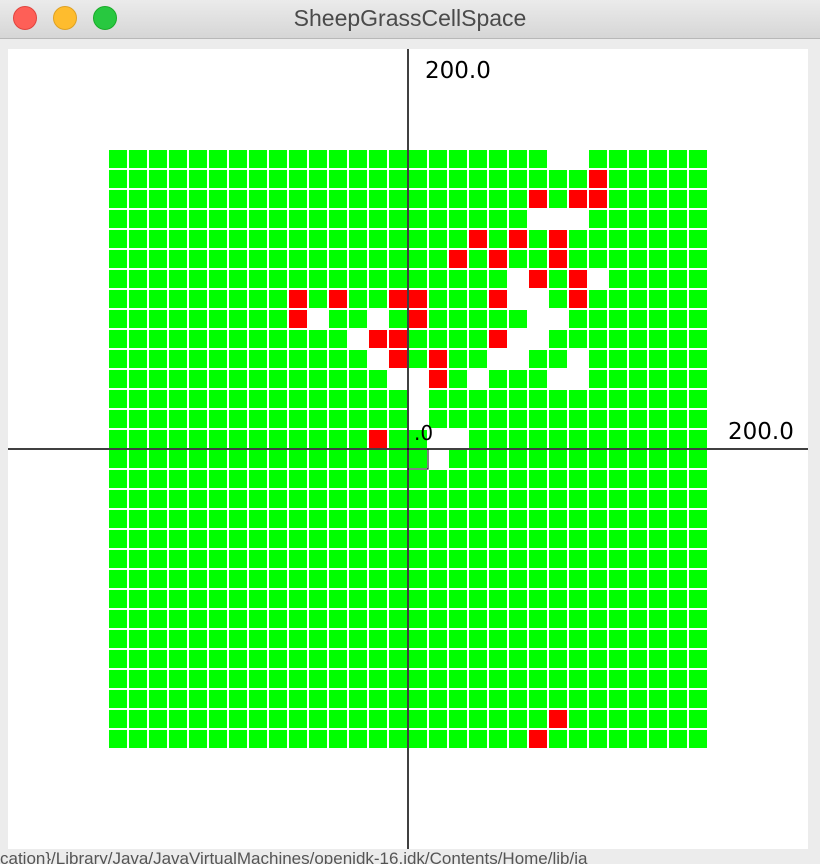 This screenshot has height=864, width=820. What do you see at coordinates (25, 18) in the screenshot?
I see `close-button` at bounding box center [25, 18].